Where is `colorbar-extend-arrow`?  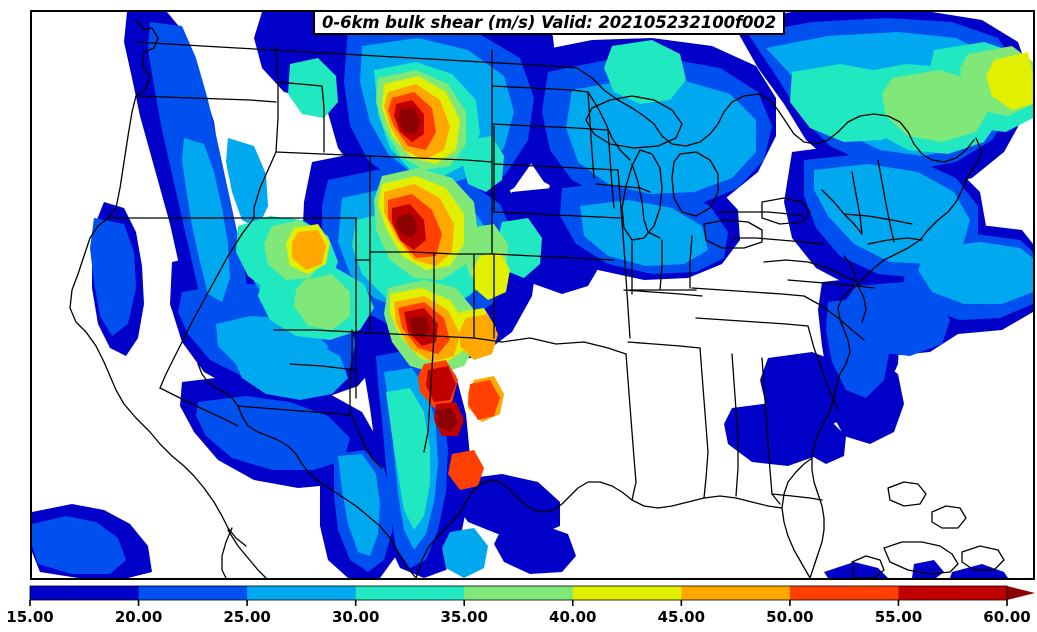
colorbar-extend-arrow is located at coordinates (1021, 593).